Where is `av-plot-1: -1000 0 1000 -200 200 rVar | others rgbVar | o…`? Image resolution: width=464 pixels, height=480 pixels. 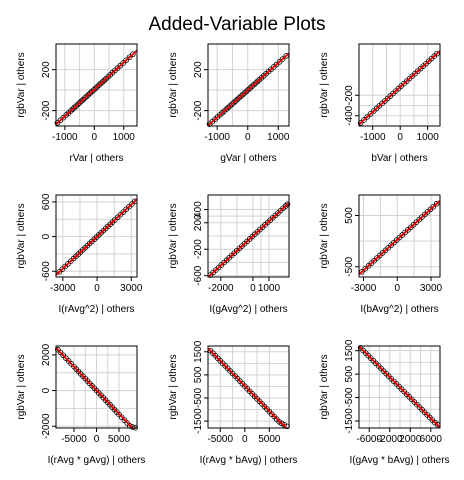 av-plot-1: -1000 0 1000 -200 200 rVar | others rgbVar | o… is located at coordinates (77, 103).